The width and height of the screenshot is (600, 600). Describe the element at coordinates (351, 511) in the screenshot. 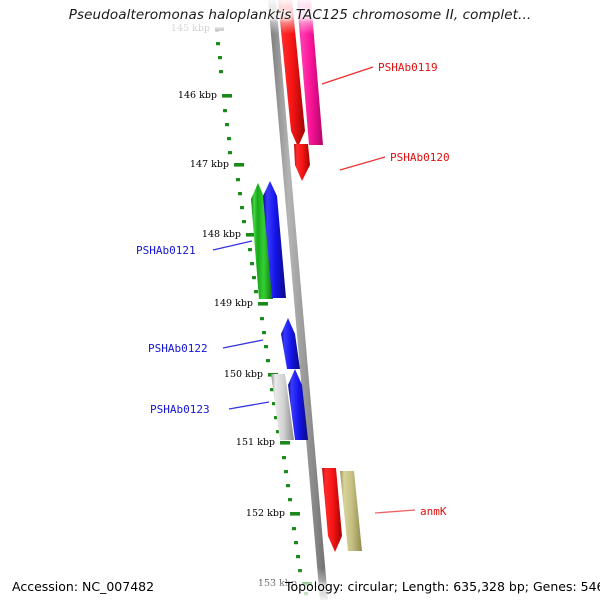

I see `gene-glyph-anmK-cds` at that location.